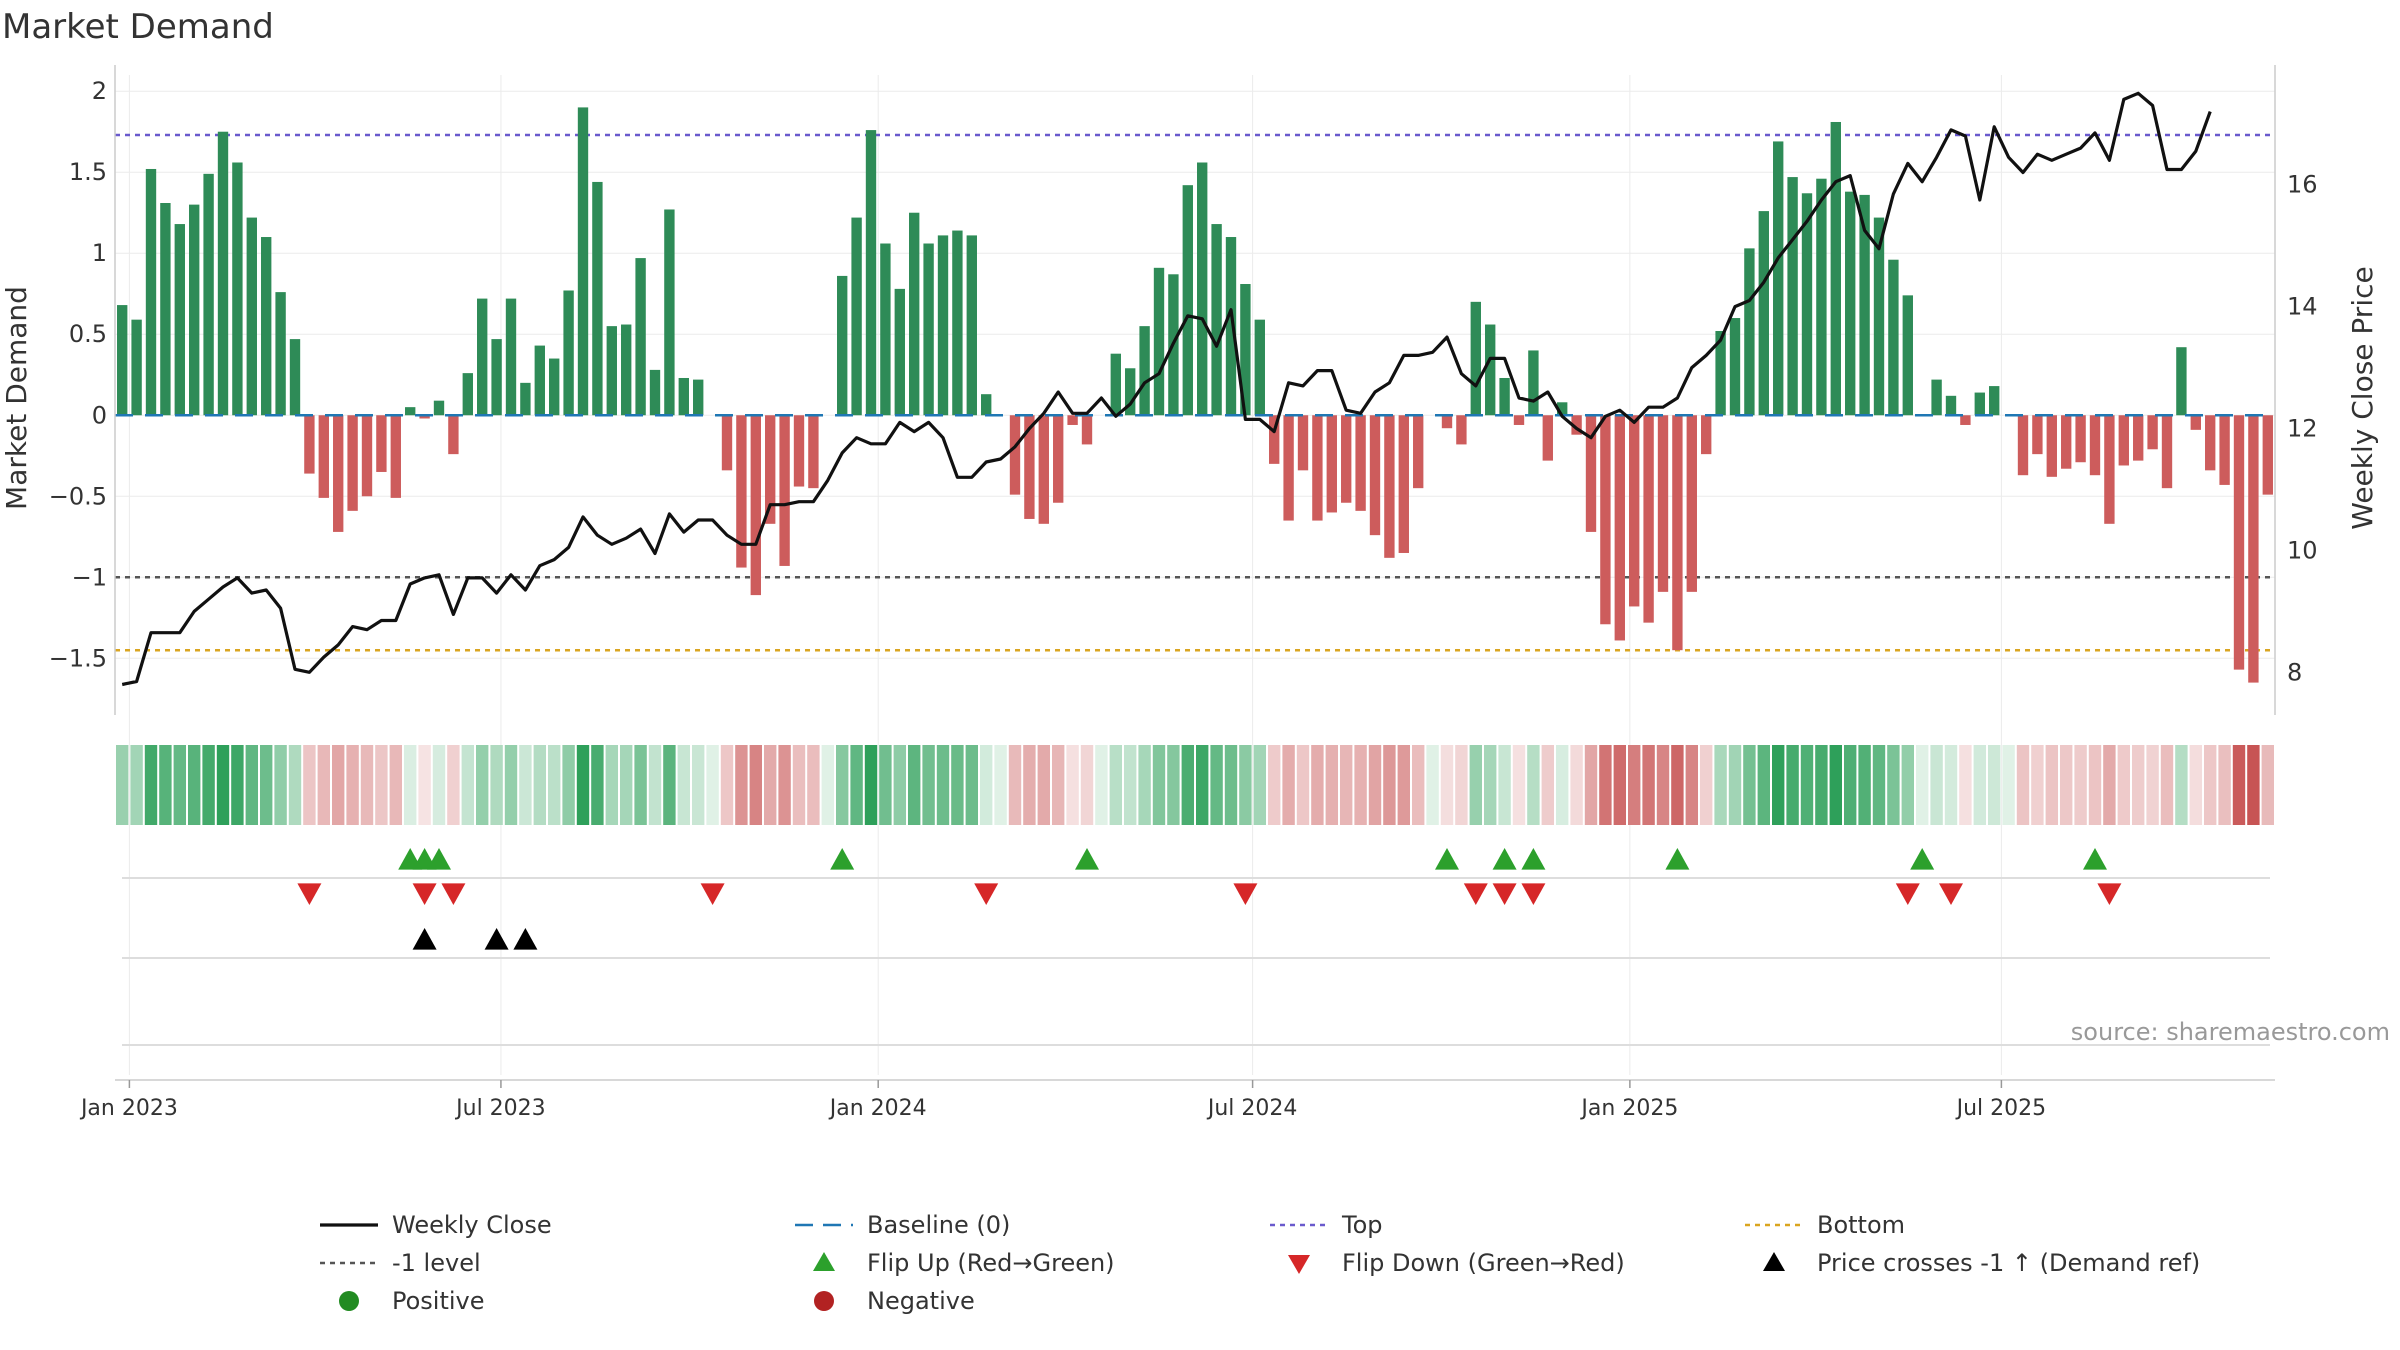 The image size is (2400, 1350). I want to click on legend-label: Baseline (0), so click(938, 1225).